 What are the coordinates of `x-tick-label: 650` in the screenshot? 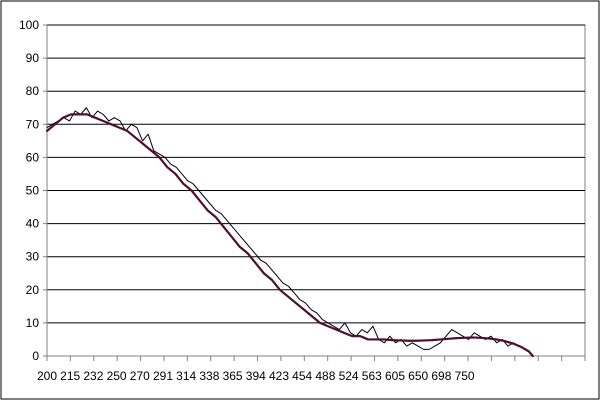 It's located at (418, 376).